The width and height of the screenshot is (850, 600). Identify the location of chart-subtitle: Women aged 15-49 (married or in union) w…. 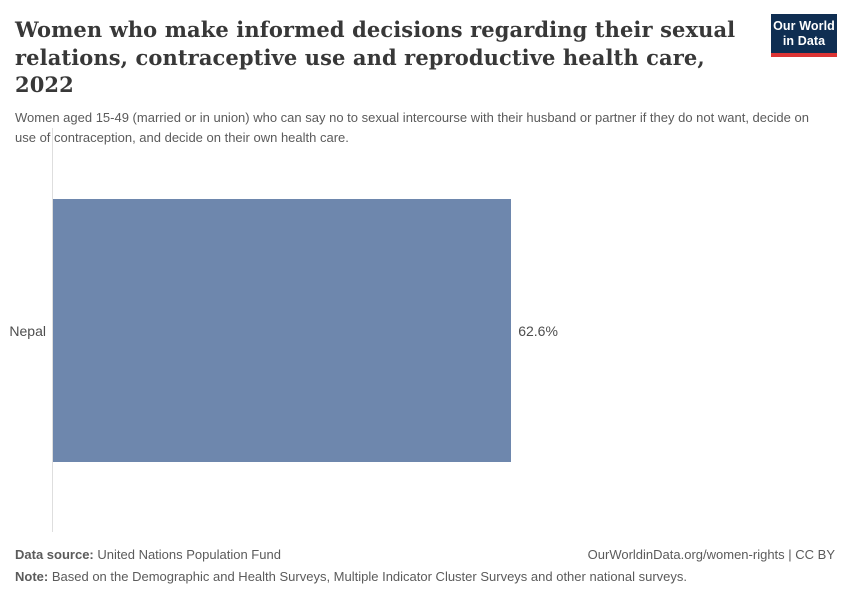
(412, 127).